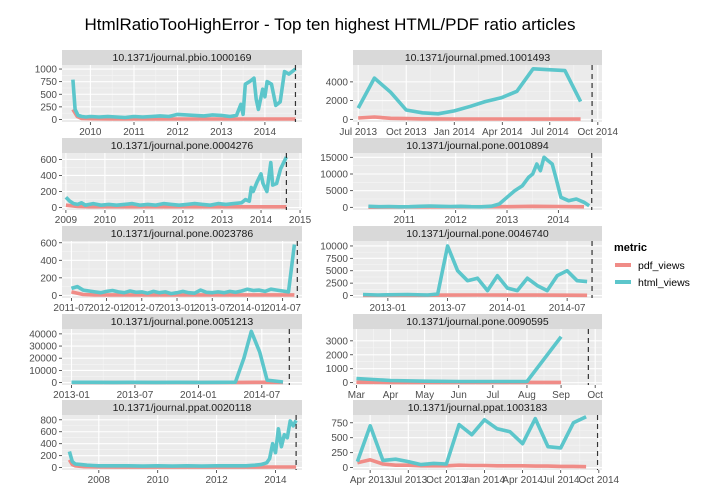 The height and width of the screenshot is (504, 720). I want to click on x-tick-label: Jun, so click(459, 395).